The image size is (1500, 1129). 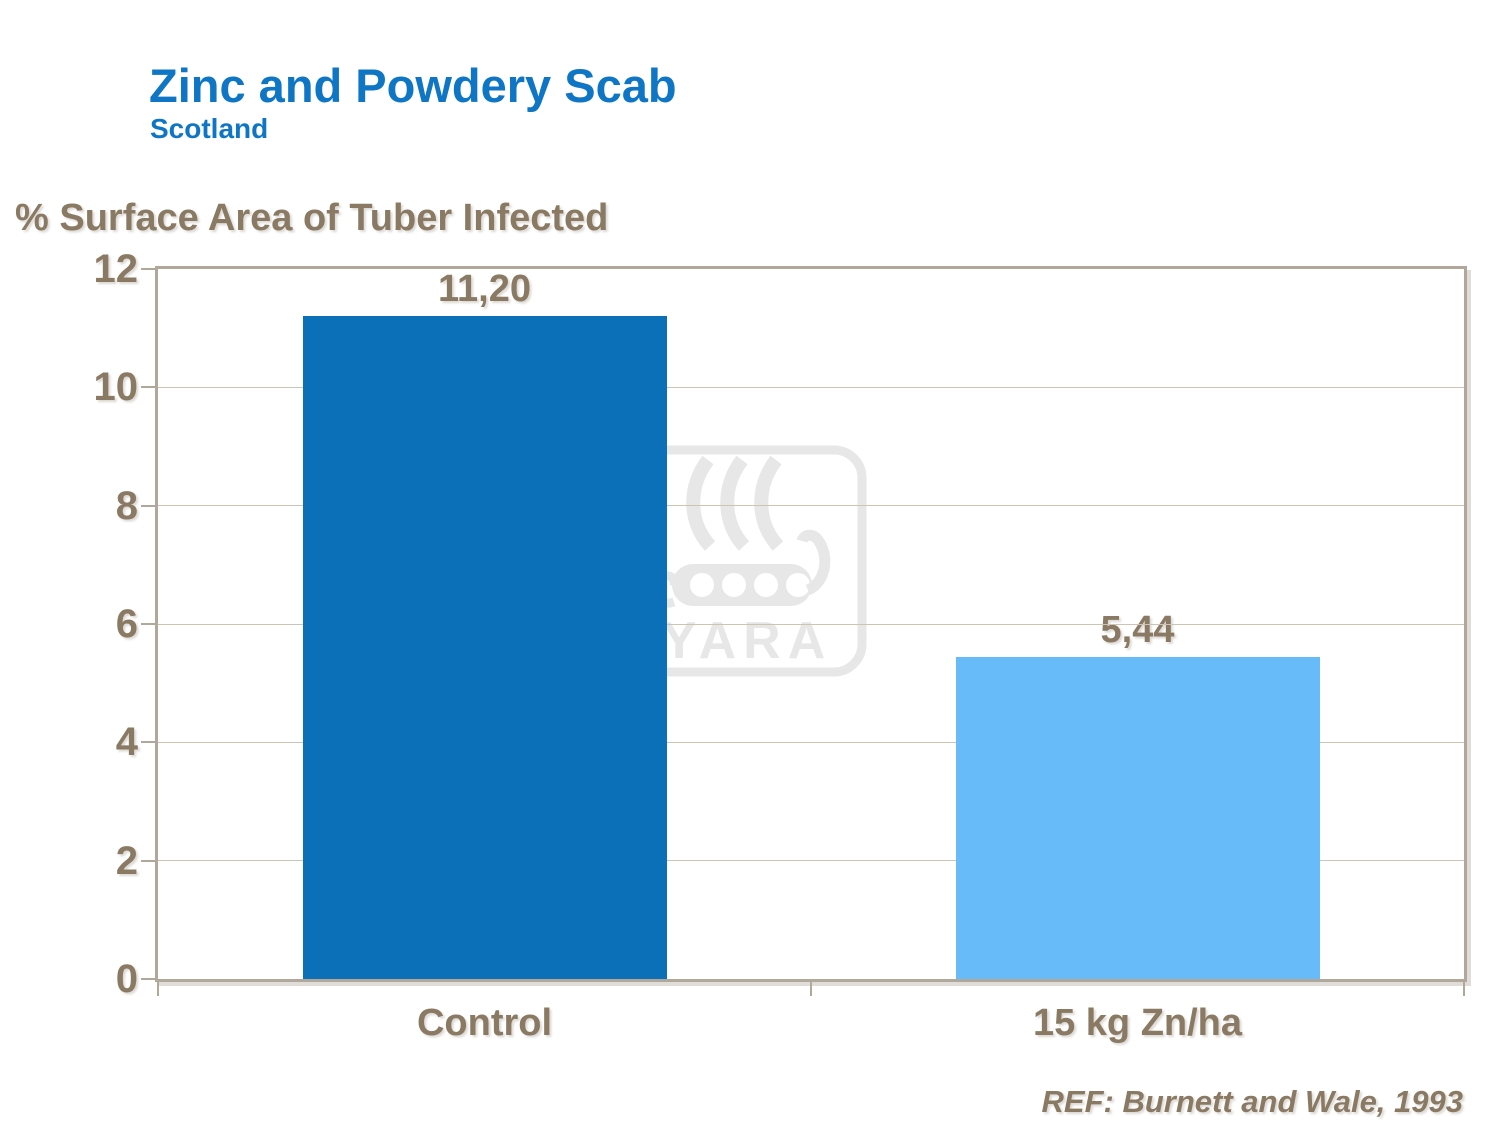 I want to click on bar-value-label: 5,44, so click(x=1137, y=630).